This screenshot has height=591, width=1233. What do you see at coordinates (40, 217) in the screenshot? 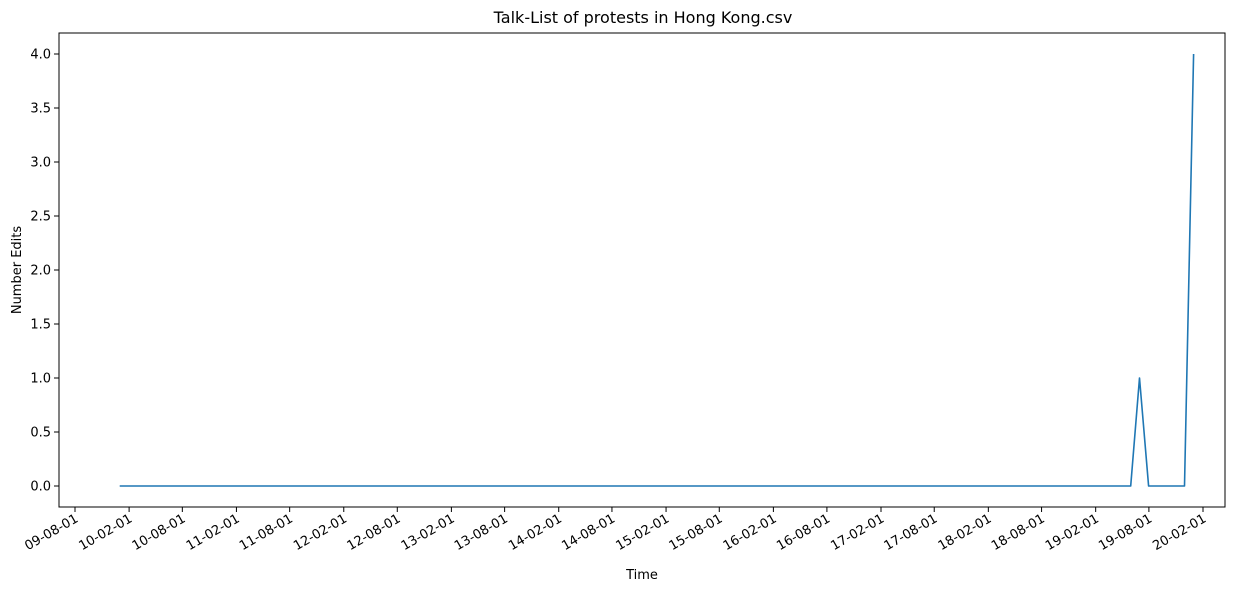
I see `y-tick-label: 2.5` at bounding box center [40, 217].